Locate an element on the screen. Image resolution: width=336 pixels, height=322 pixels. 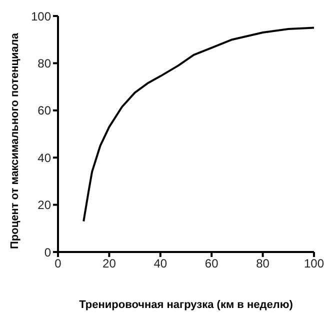
x-tick-label: 100 is located at coordinates (314, 263).